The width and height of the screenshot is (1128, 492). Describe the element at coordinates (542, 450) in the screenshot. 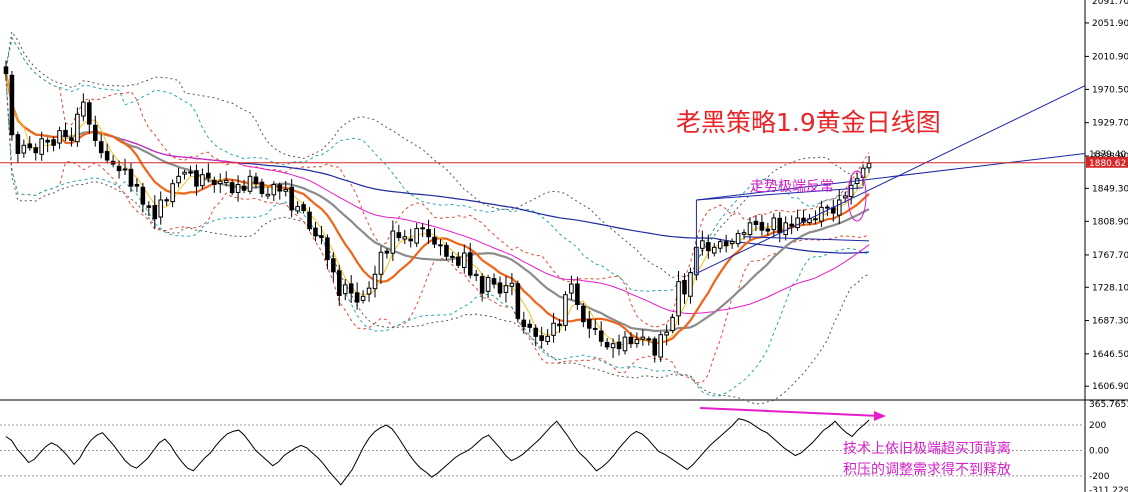

I see `oscillator-levels` at that location.